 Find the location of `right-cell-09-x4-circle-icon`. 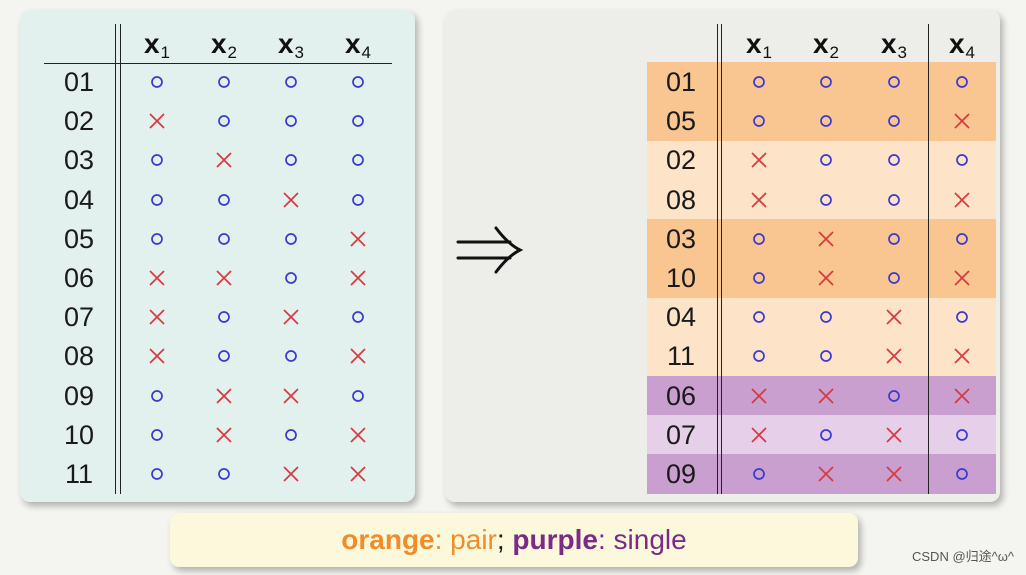

right-cell-09-x4-circle-icon is located at coordinates (962, 474).